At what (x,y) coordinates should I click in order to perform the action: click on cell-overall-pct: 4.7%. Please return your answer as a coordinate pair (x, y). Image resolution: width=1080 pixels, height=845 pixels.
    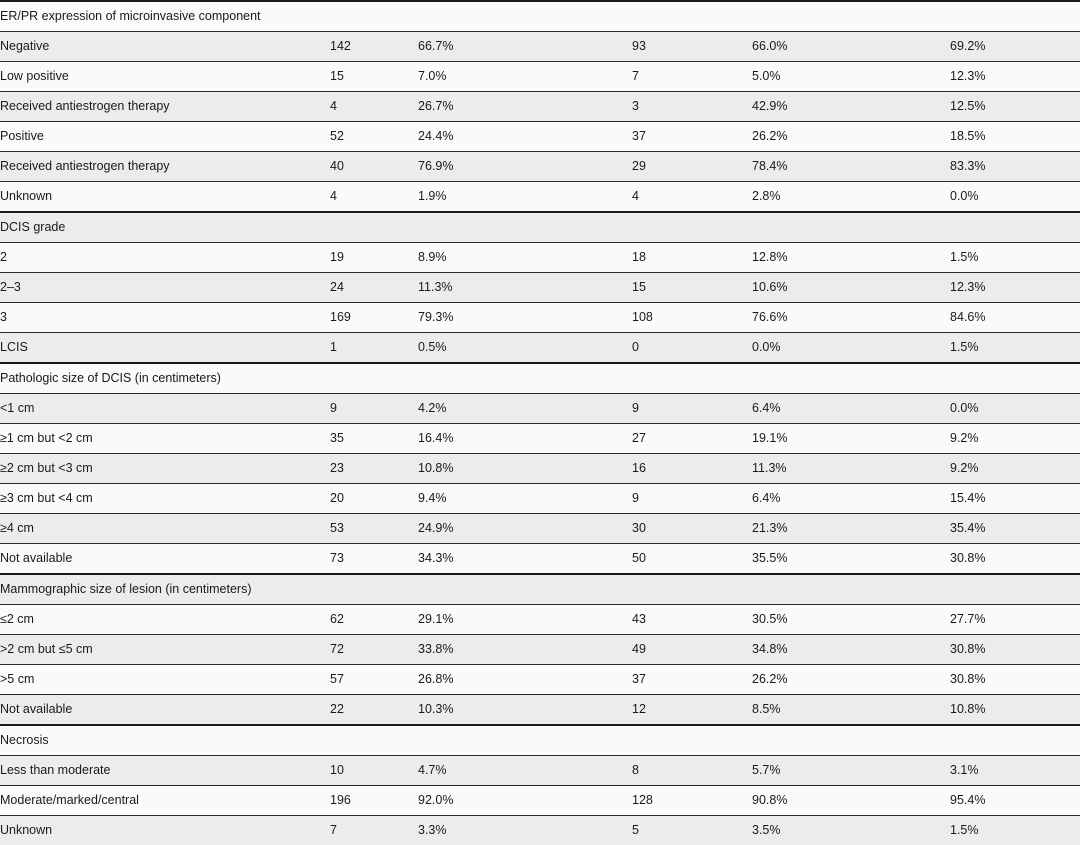
    Looking at the image, I should click on (525, 771).